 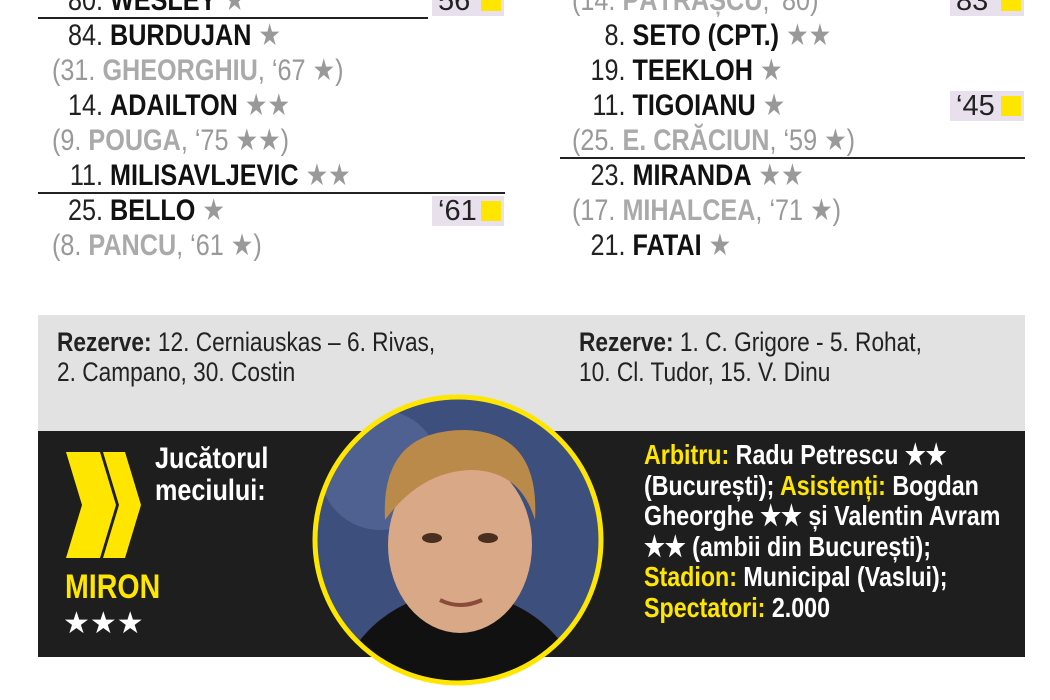 What do you see at coordinates (845, 576) in the screenshot?
I see `official-text: Municipal (Vaslui);` at bounding box center [845, 576].